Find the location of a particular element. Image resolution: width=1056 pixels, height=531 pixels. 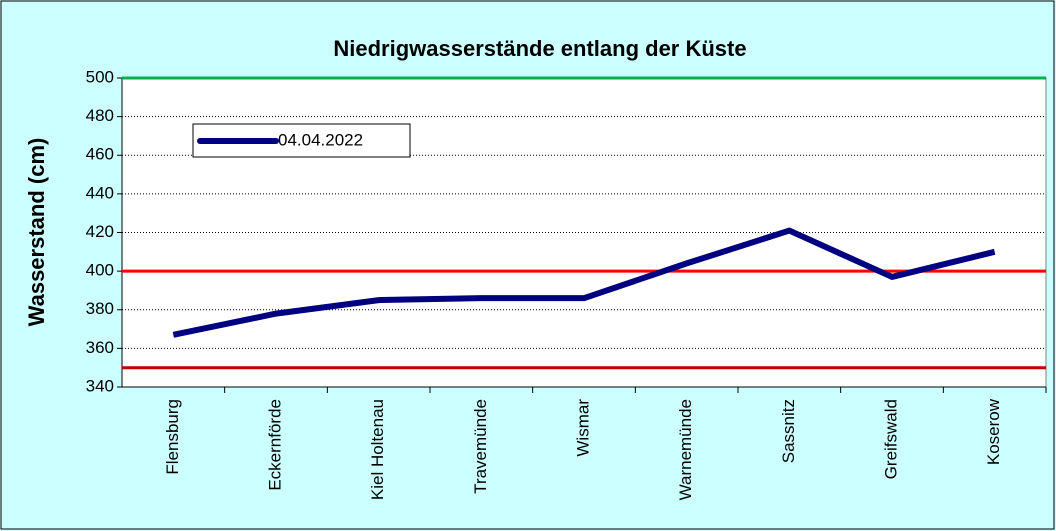

x-tick-label: Wismar is located at coordinates (582, 428).